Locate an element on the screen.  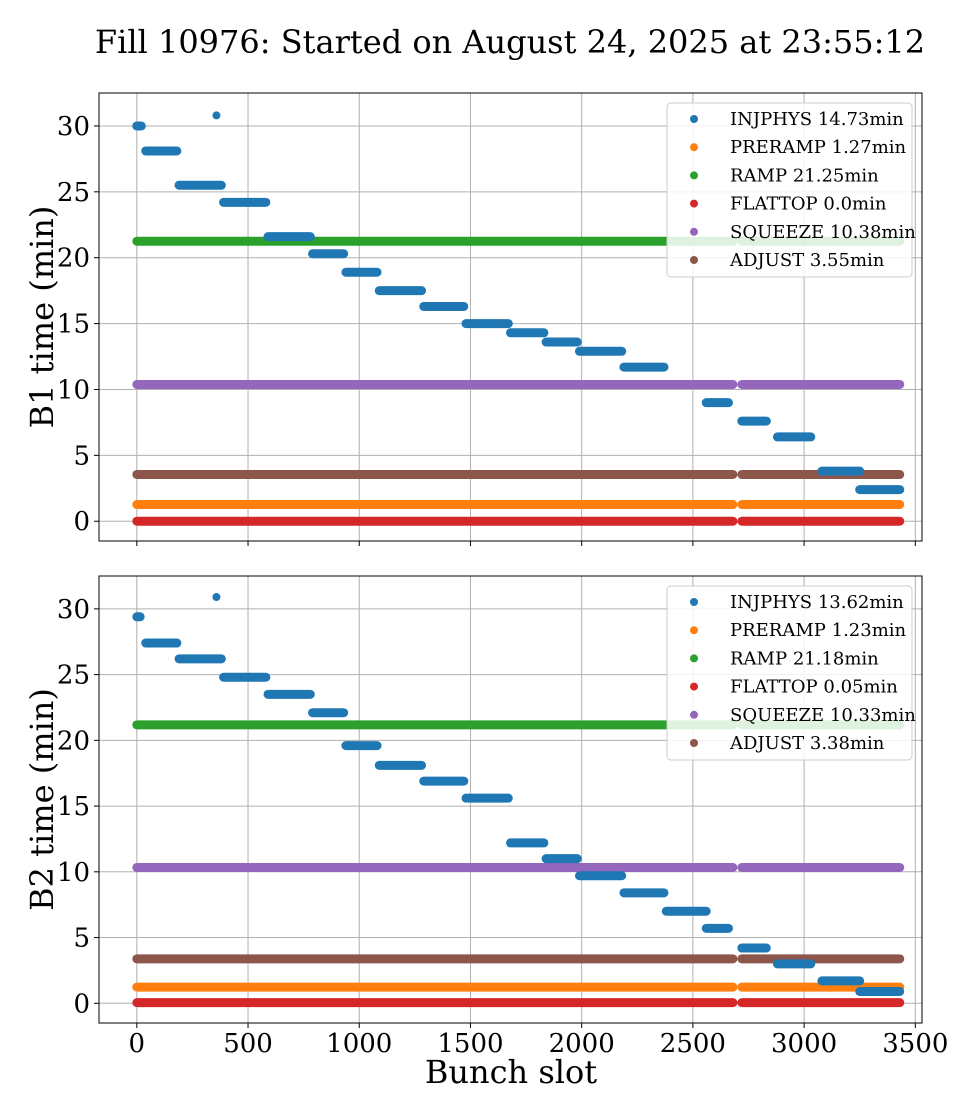
b2-x-tick-label: 2500 is located at coordinates (693, 1044).